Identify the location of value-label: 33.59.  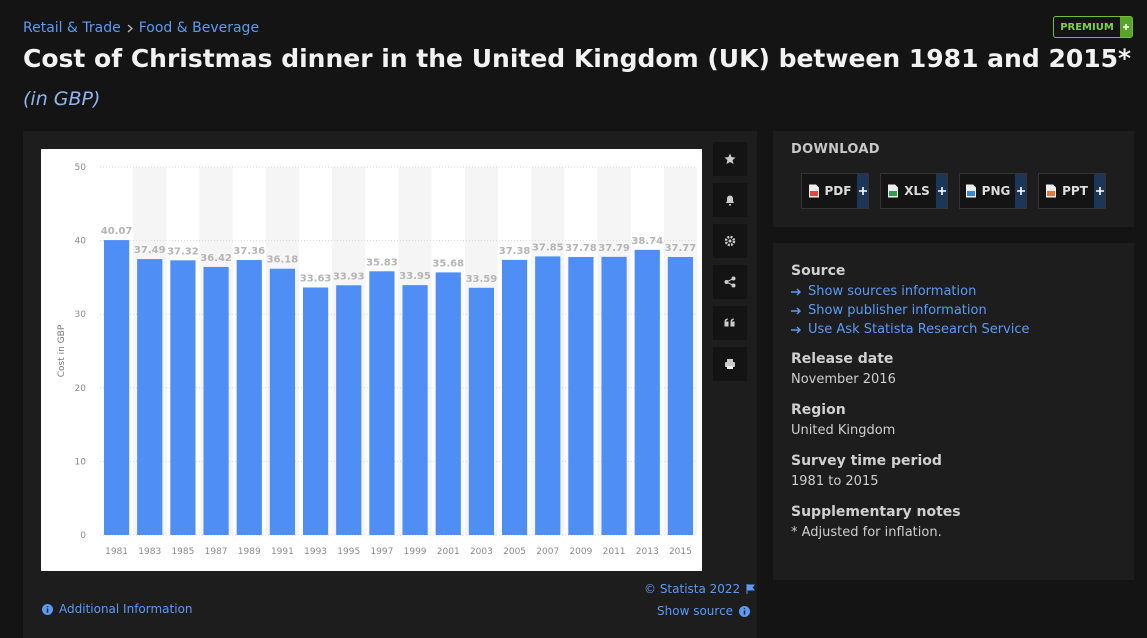
(482, 279).